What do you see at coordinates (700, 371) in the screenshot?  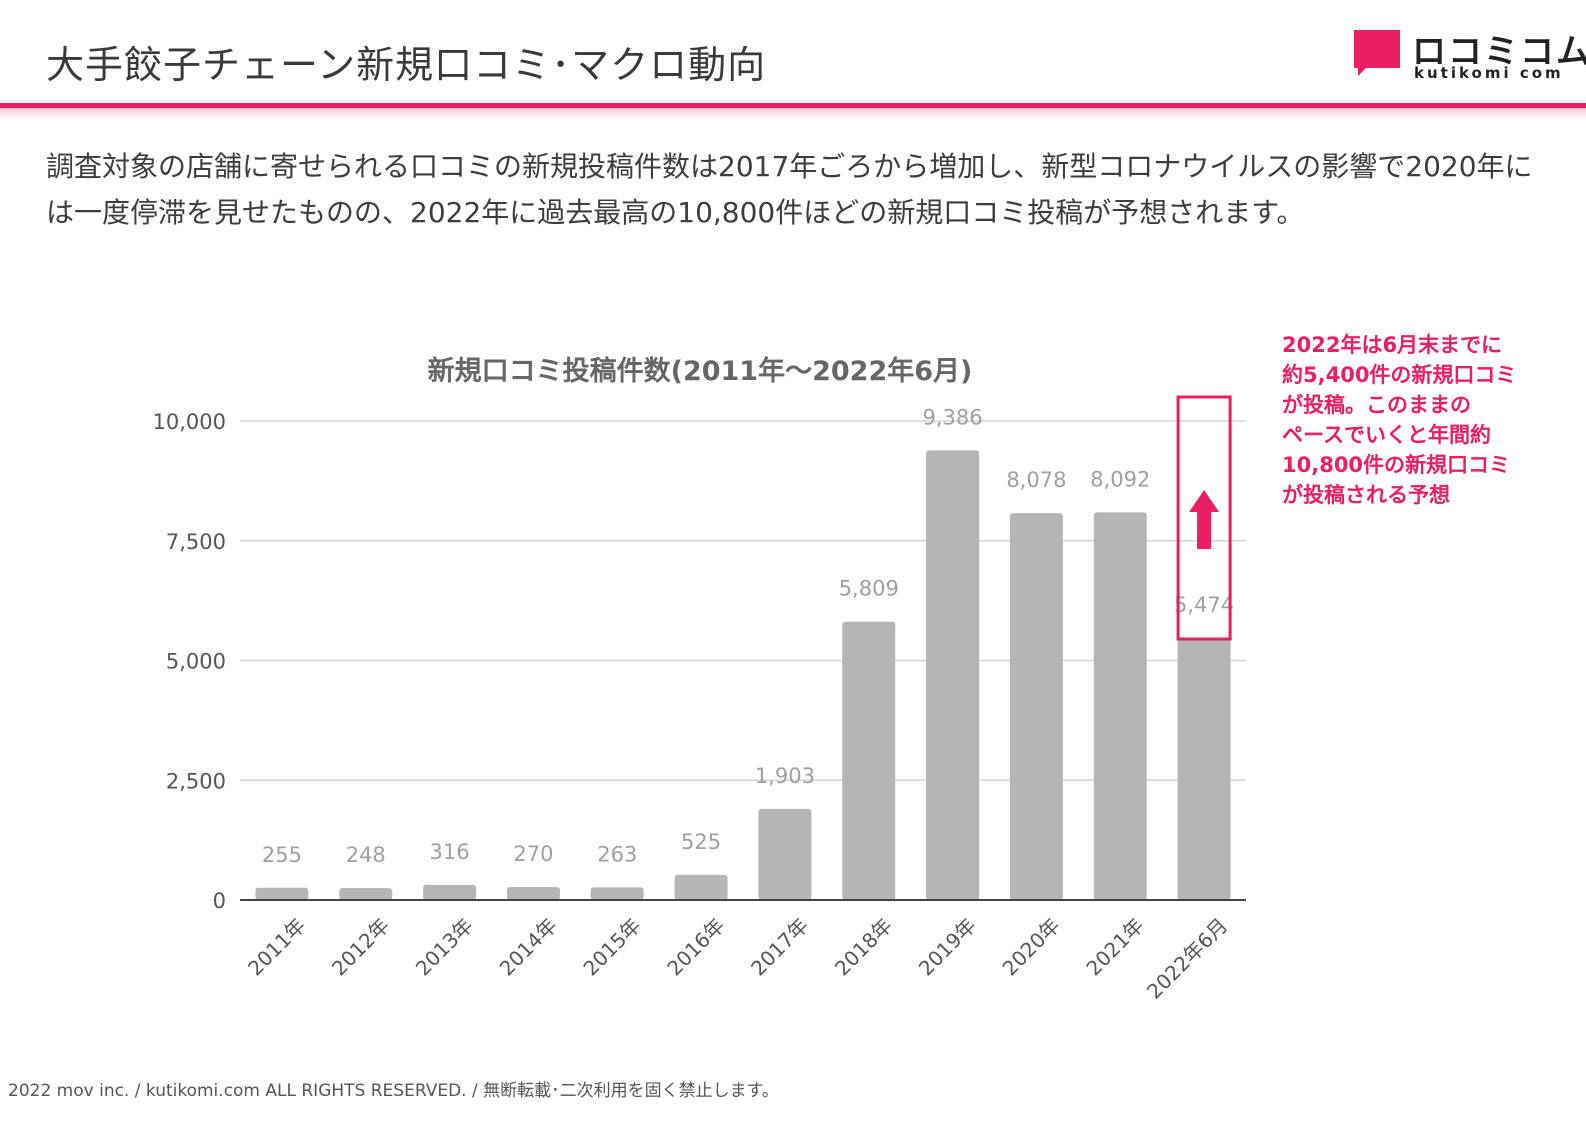 I see `chart-title: 新規口コミ投稿件数(2011年〜2022年6月)` at bounding box center [700, 371].